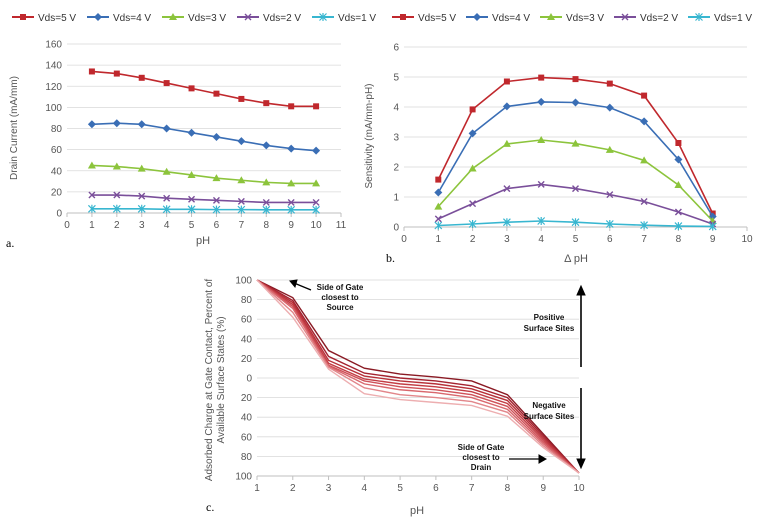  I want to click on y-tick-label: 60, so click(247, 320).